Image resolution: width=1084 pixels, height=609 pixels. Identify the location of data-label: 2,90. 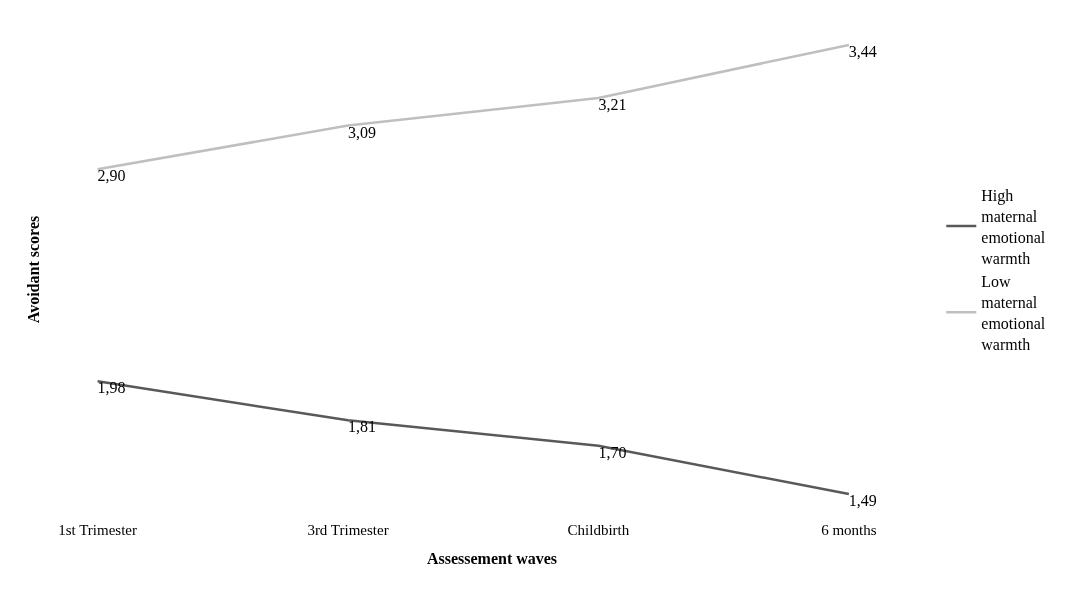
(111, 176).